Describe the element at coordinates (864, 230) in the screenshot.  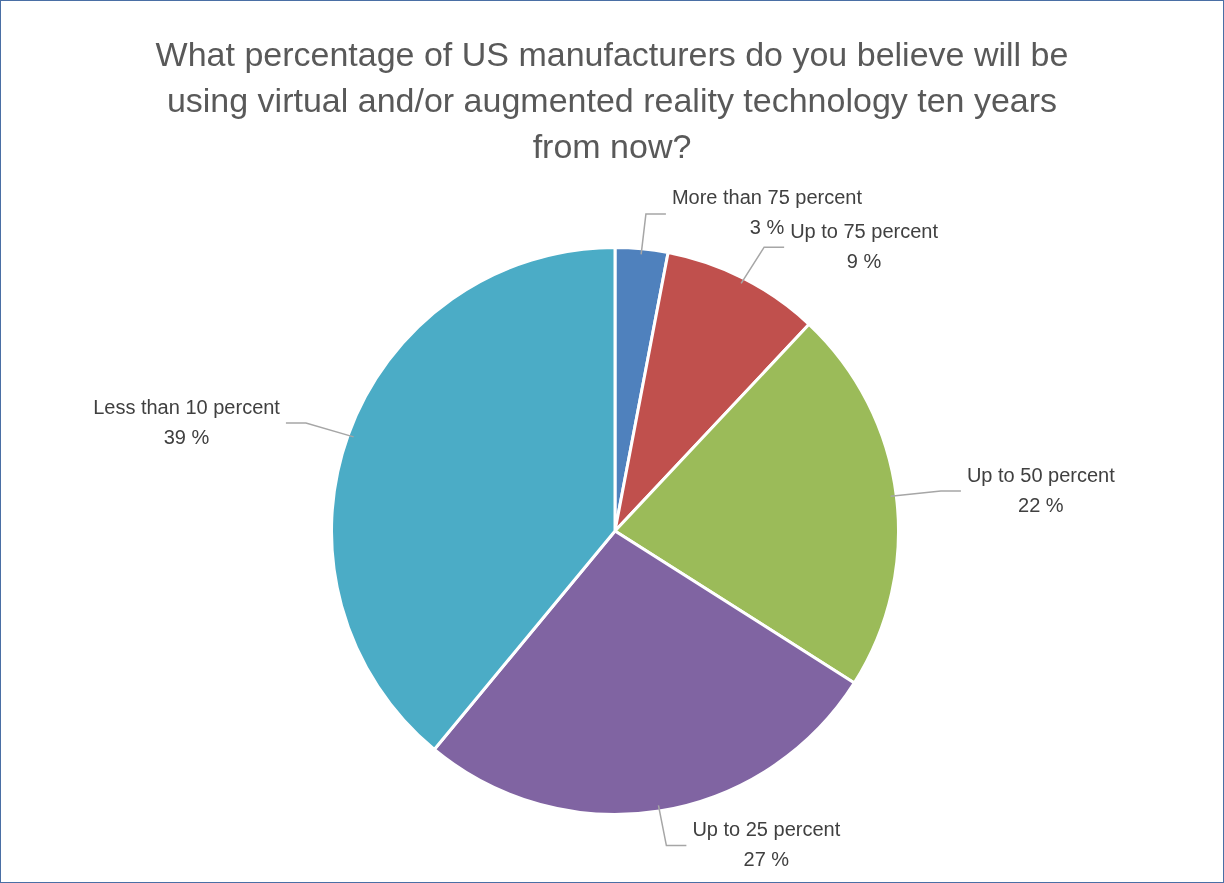
I see `slice-label: Up to 75 percent` at that location.